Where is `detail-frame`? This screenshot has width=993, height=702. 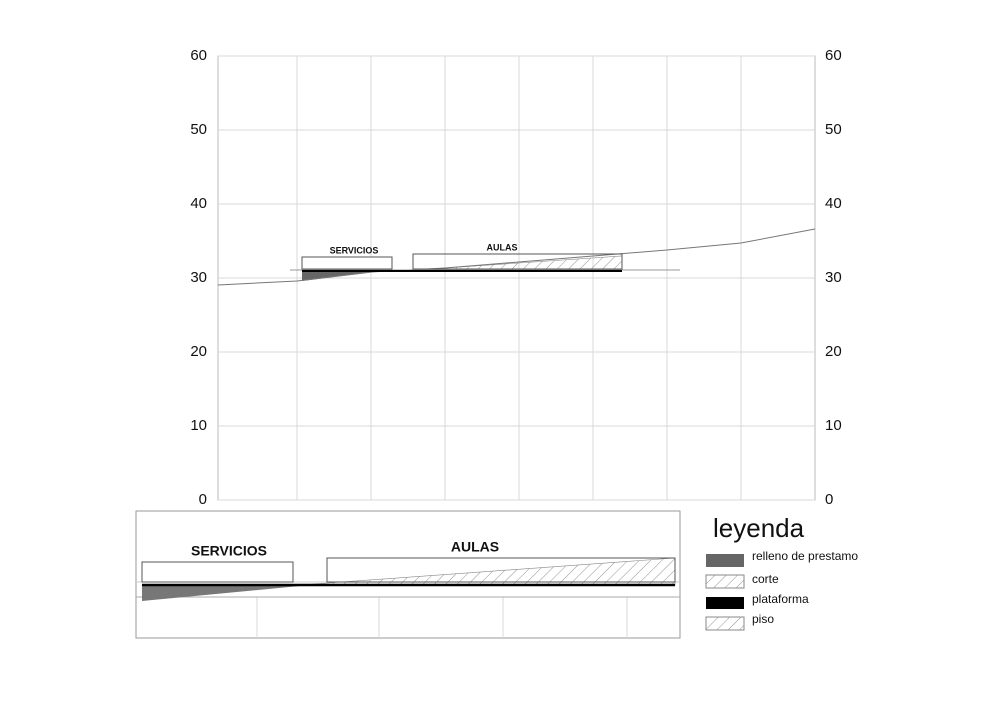
detail-frame is located at coordinates (408, 574).